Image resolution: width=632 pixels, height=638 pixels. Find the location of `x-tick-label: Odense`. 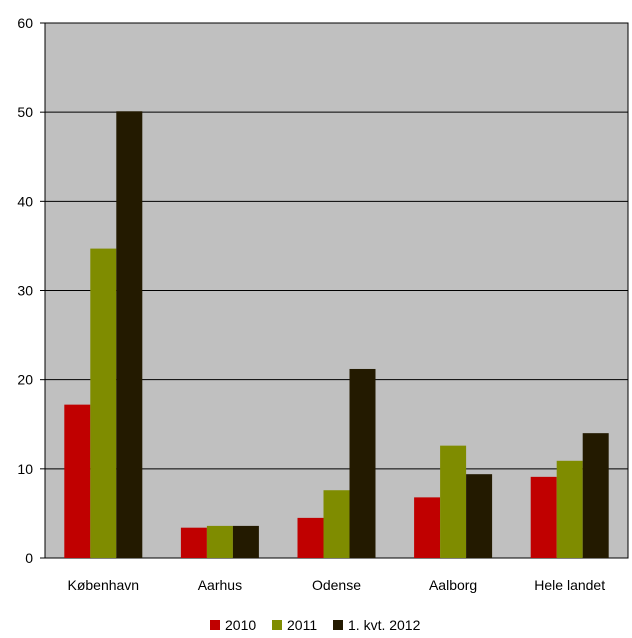

x-tick-label: Odense is located at coordinates (336, 585).